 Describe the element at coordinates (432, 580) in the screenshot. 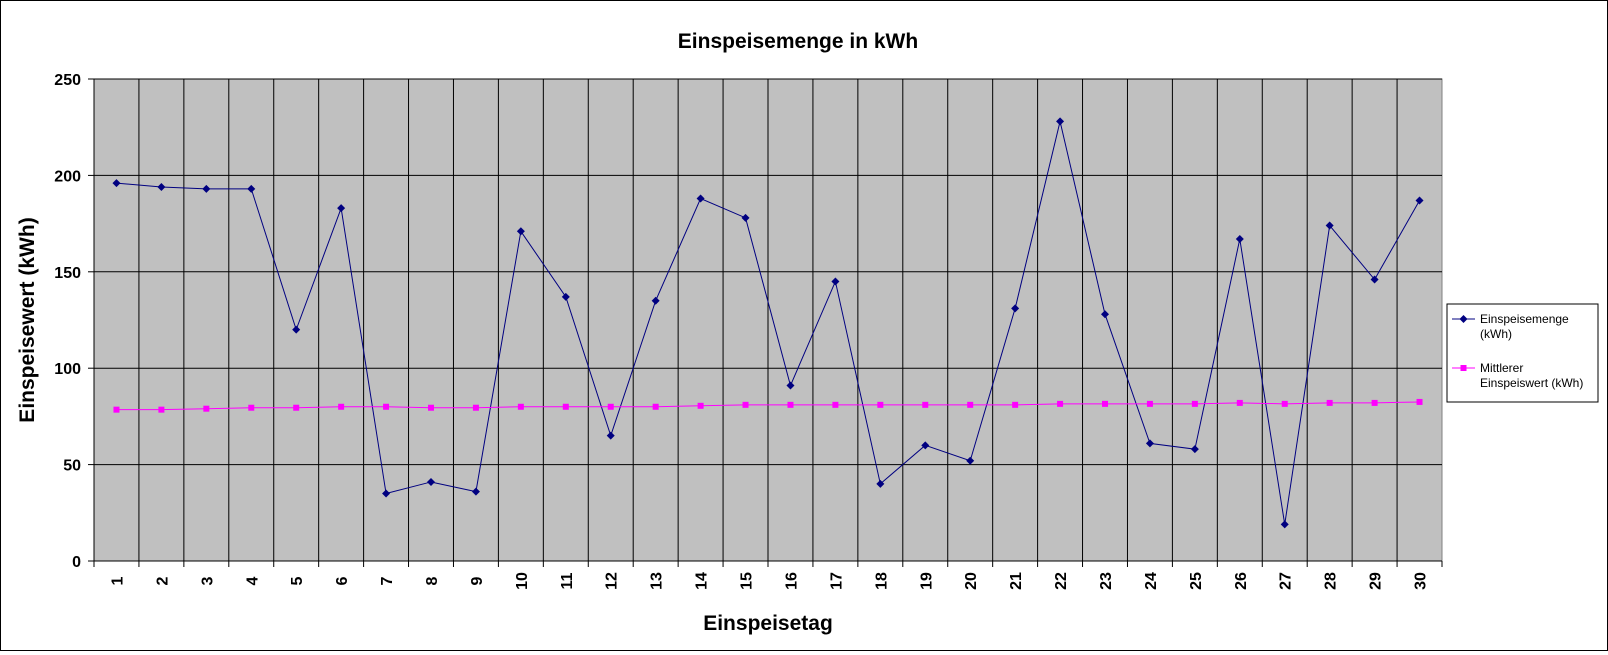

I see `x-tick-label: 8` at that location.